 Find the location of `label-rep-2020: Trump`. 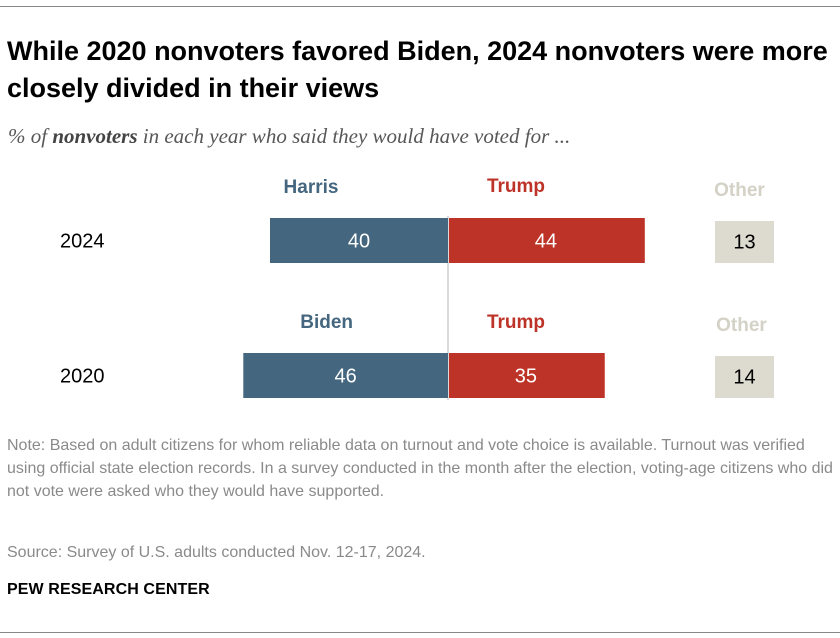

label-rep-2020: Trump is located at coordinates (516, 322).